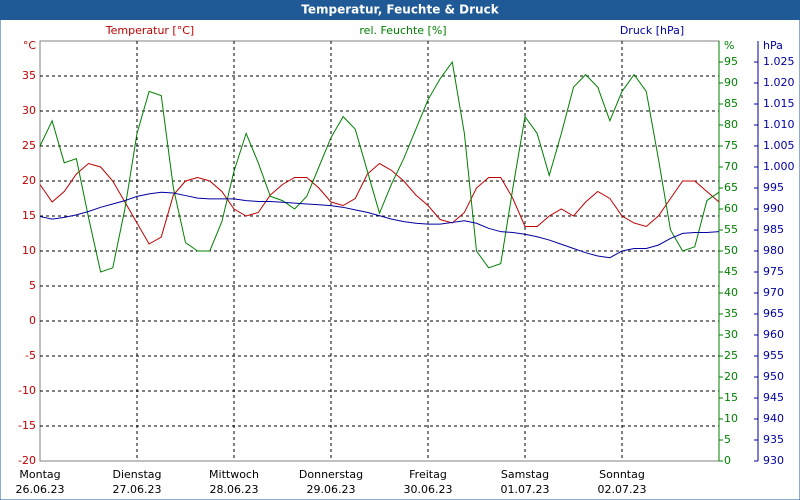 The height and width of the screenshot is (500, 800). What do you see at coordinates (428, 474) in the screenshot?
I see `x-tick-label: Freitag` at bounding box center [428, 474].